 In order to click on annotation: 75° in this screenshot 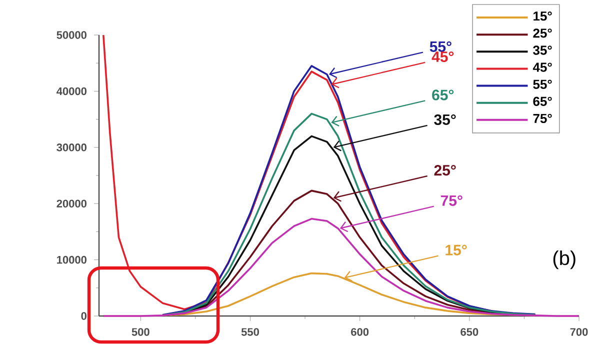, I will do `click(451, 200)`.